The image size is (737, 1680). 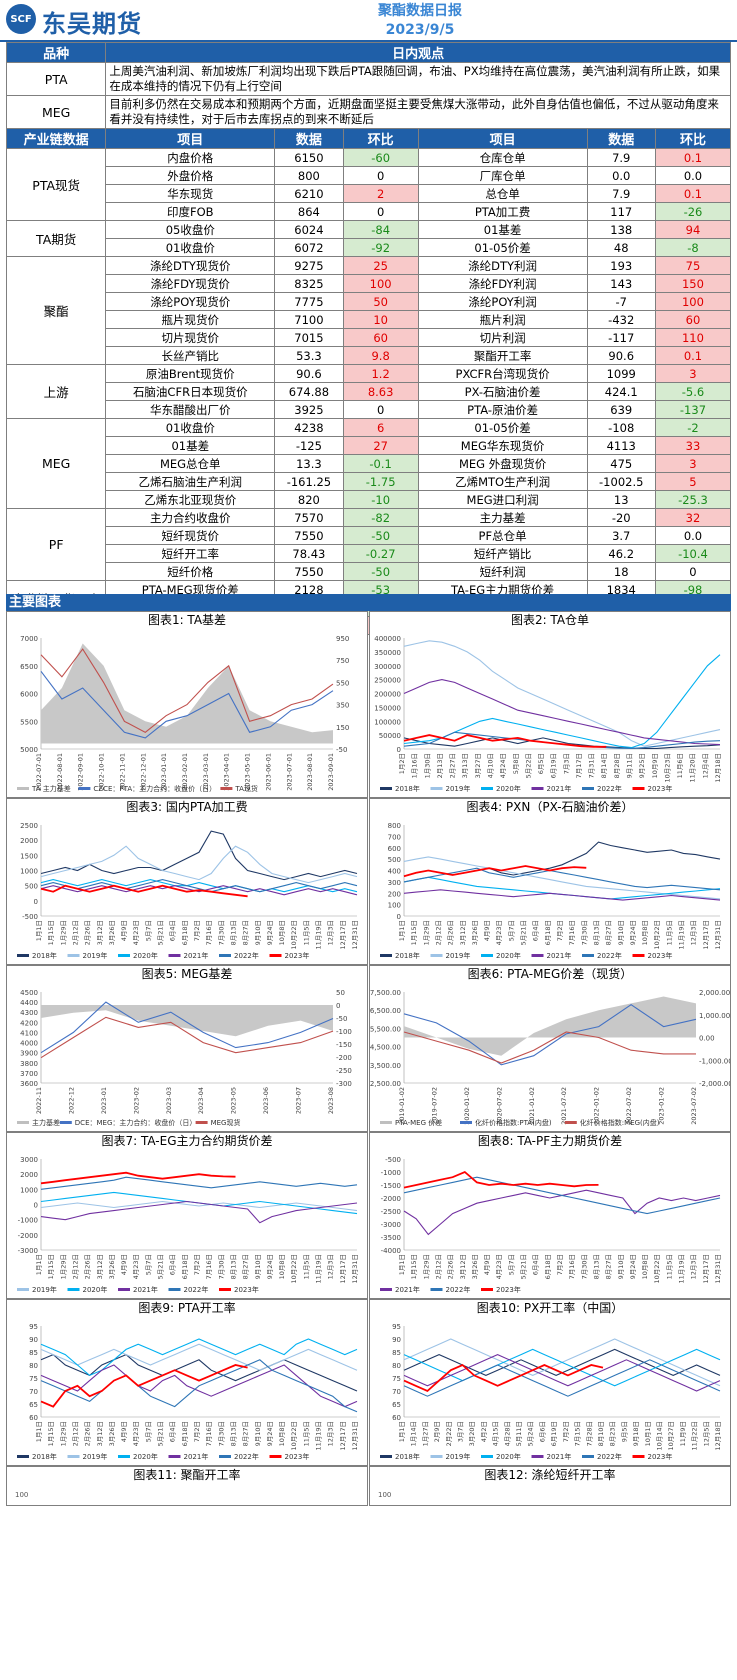 What do you see at coordinates (387, 708) in the screenshot?
I see `y-tick-label: 150000` at bounding box center [387, 708].